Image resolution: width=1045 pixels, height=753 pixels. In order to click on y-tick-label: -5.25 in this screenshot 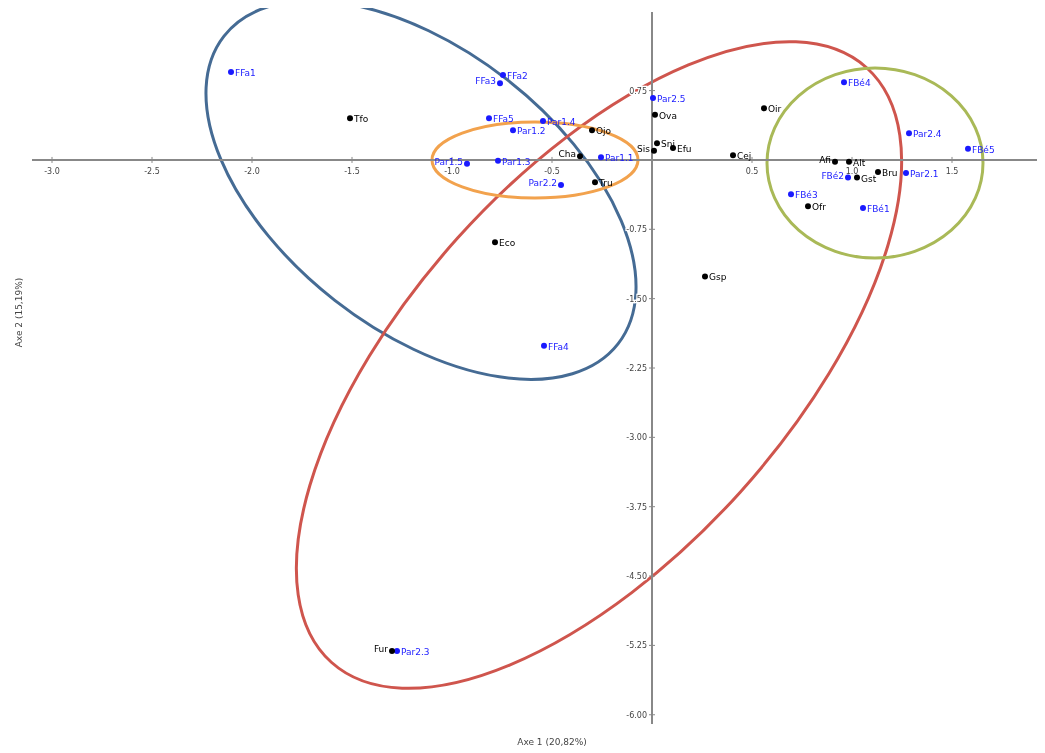, I will do `click(636, 646)`.